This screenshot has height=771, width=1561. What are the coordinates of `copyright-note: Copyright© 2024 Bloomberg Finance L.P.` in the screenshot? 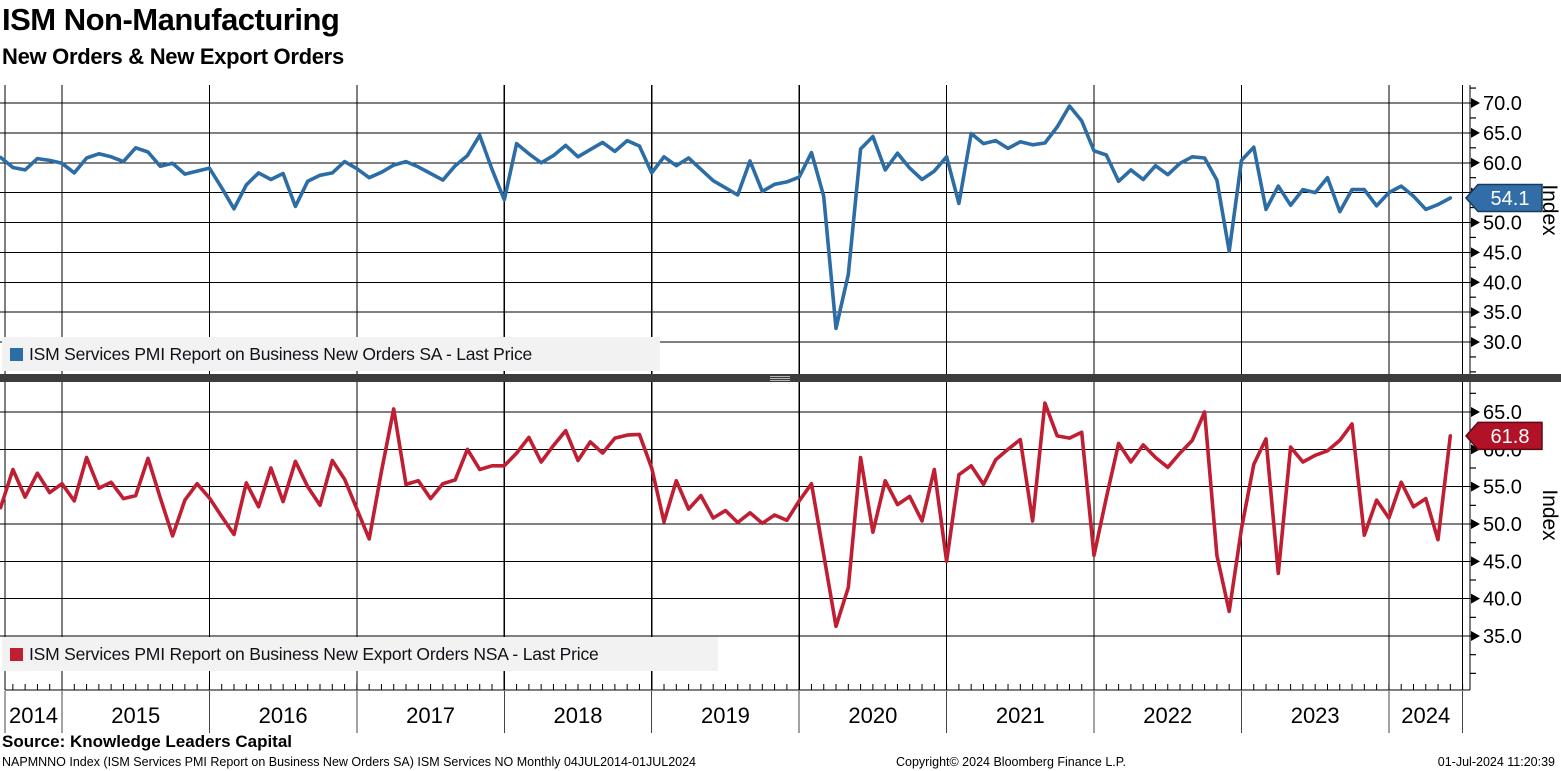 It's located at (1011, 762).